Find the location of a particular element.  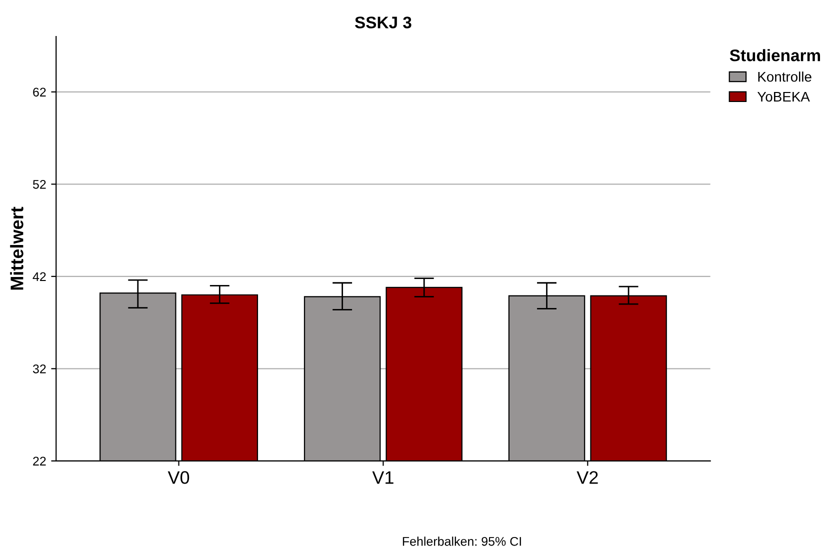

y-tick-label: 62 is located at coordinates (39, 92).